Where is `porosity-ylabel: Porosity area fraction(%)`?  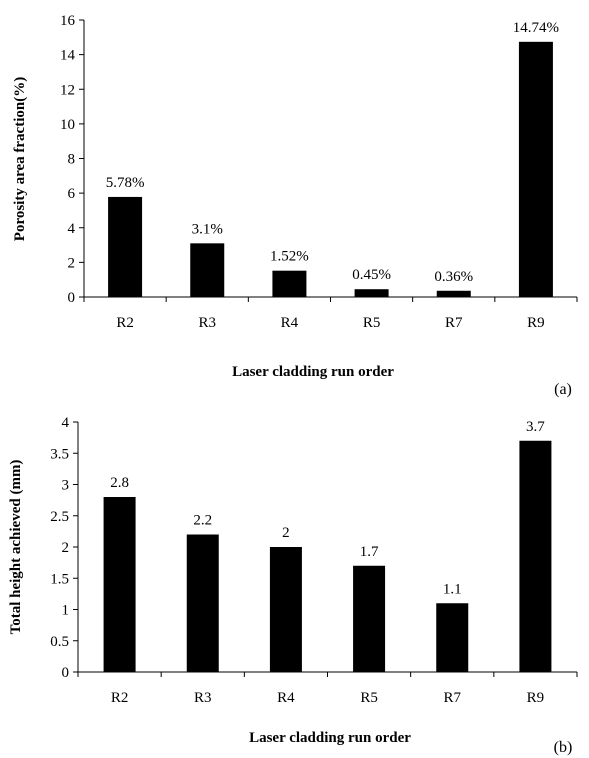
porosity-ylabel: Porosity area fraction(%) is located at coordinates (20, 159).